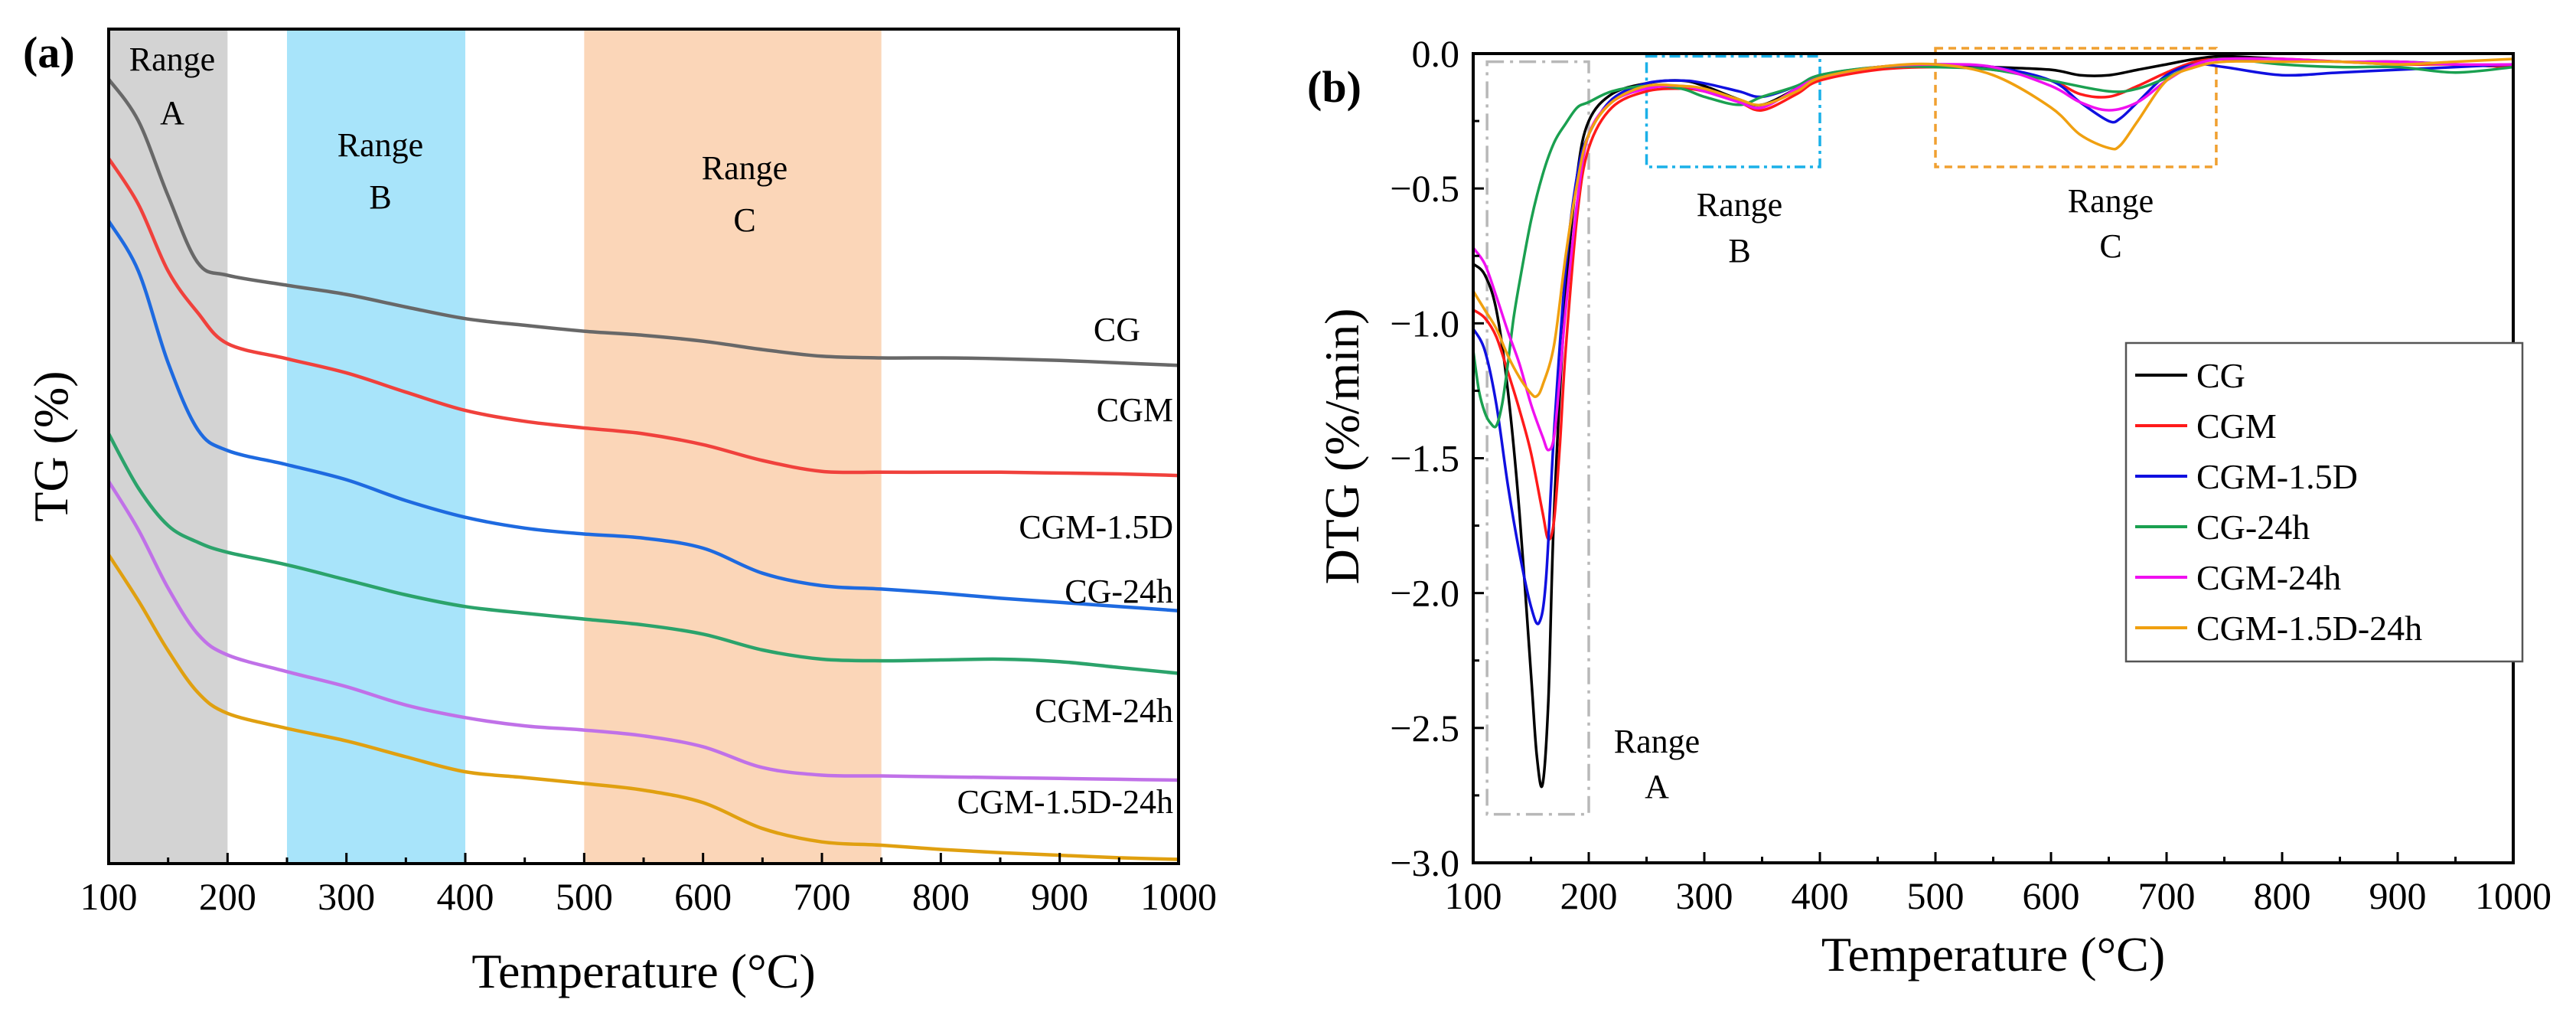 The image size is (2576, 1019). I want to click on range-box-a, so click(1537, 438).